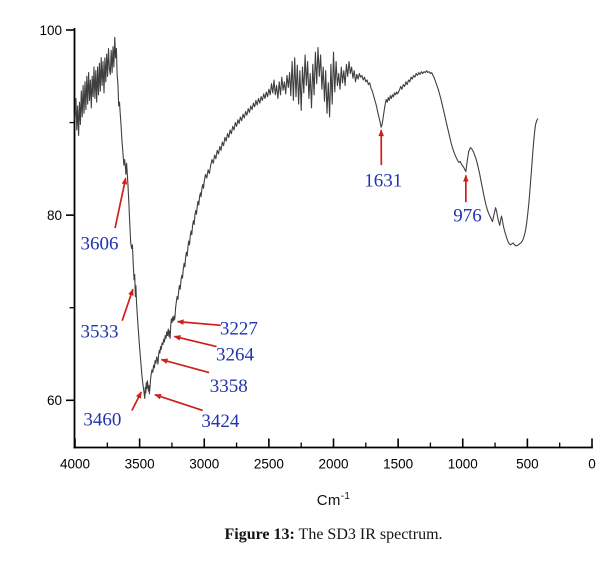  I want to click on figure-caption-number: Figure 13:, so click(259, 534).